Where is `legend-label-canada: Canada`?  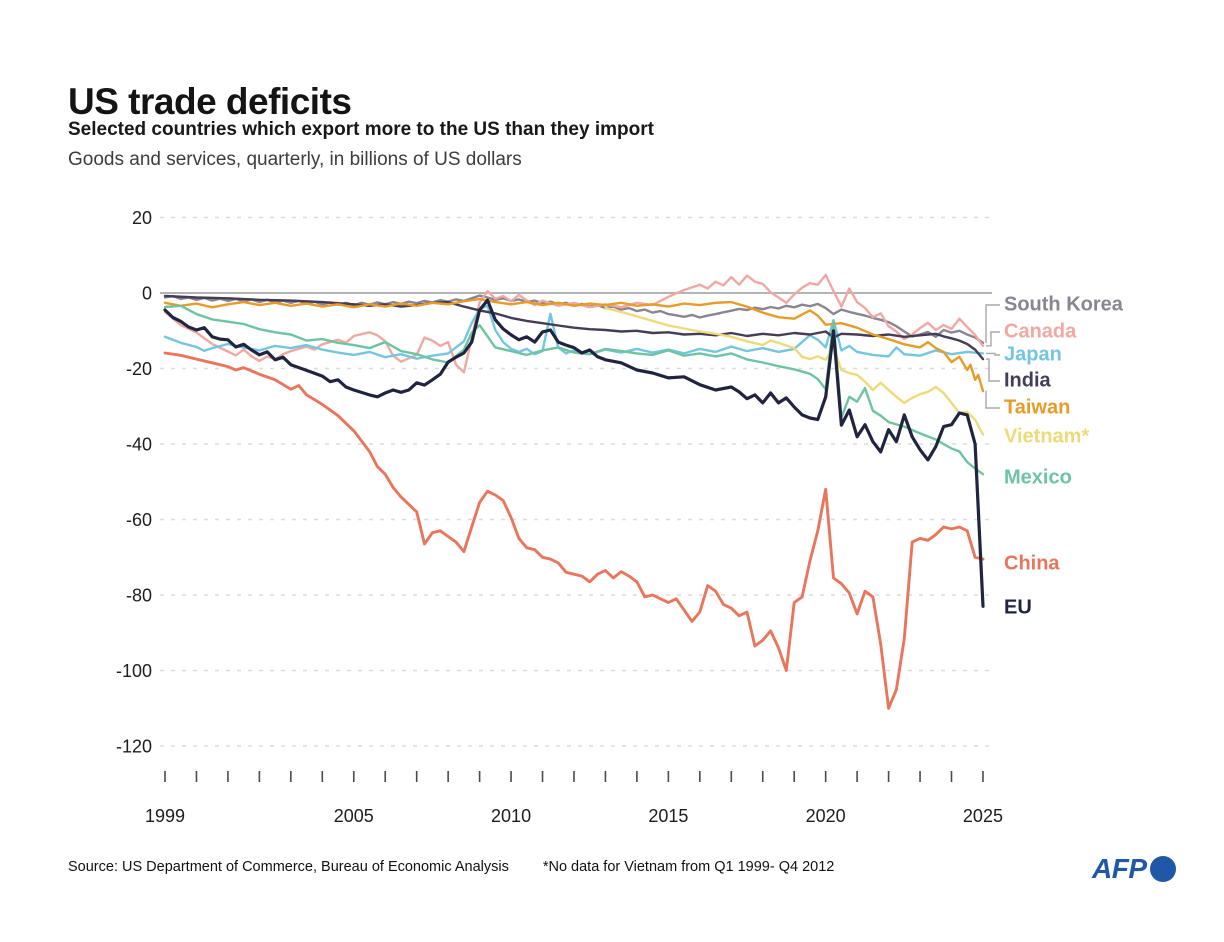 legend-label-canada: Canada is located at coordinates (1040, 331).